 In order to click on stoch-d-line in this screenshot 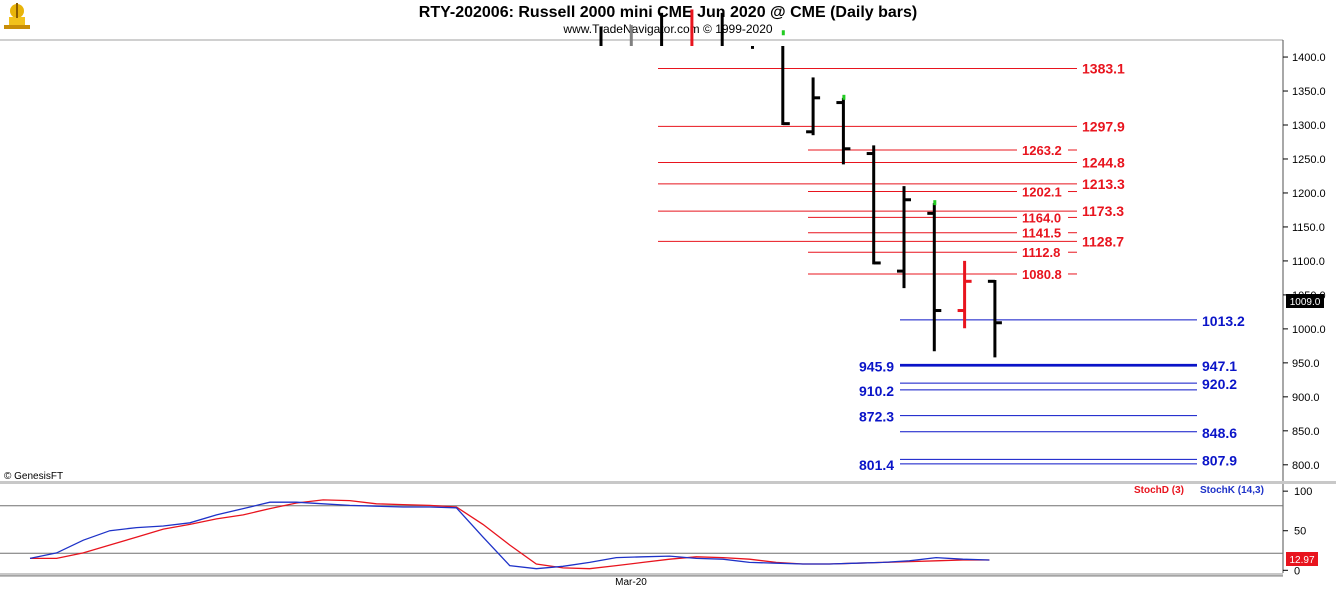, I will do `click(510, 534)`.